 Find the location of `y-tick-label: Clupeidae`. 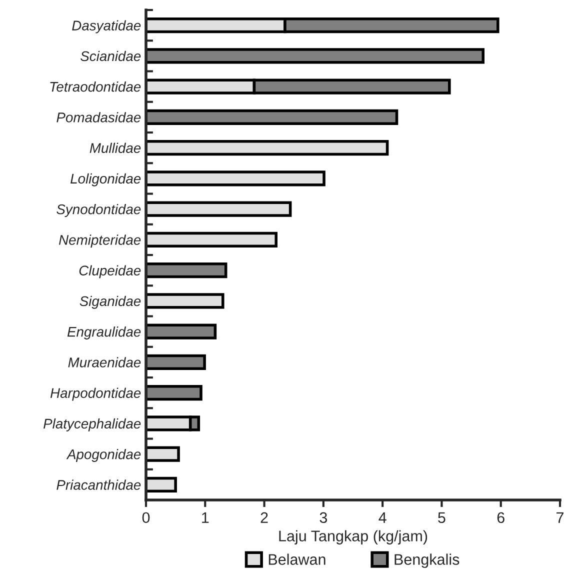

y-tick-label: Clupeidae is located at coordinates (110, 271).